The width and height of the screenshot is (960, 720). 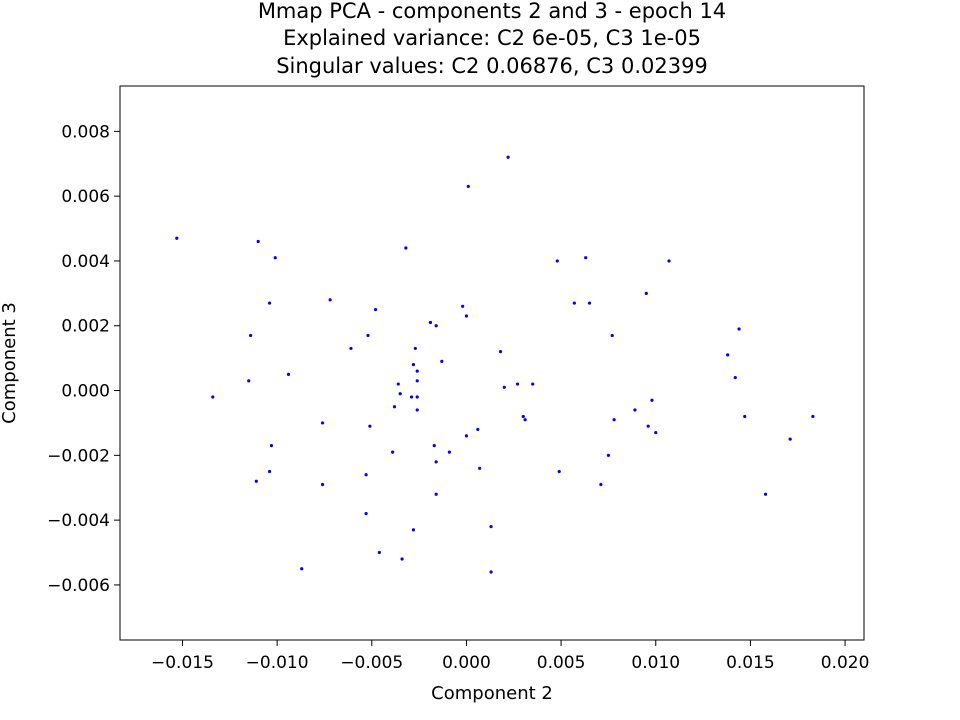 I want to click on x-tick-label: 0.010, so click(x=655, y=663).